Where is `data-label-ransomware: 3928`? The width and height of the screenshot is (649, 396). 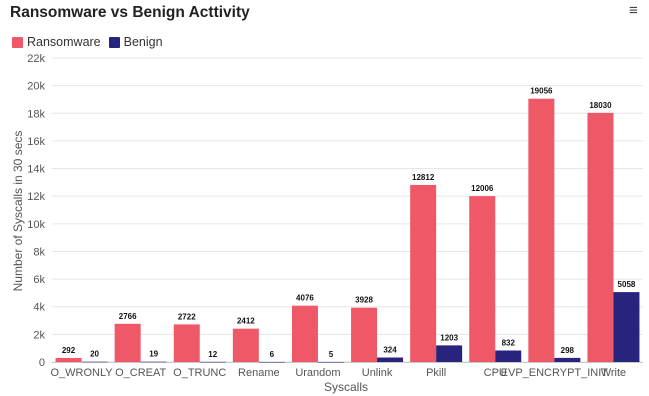 data-label-ransomware: 3928 is located at coordinates (364, 300).